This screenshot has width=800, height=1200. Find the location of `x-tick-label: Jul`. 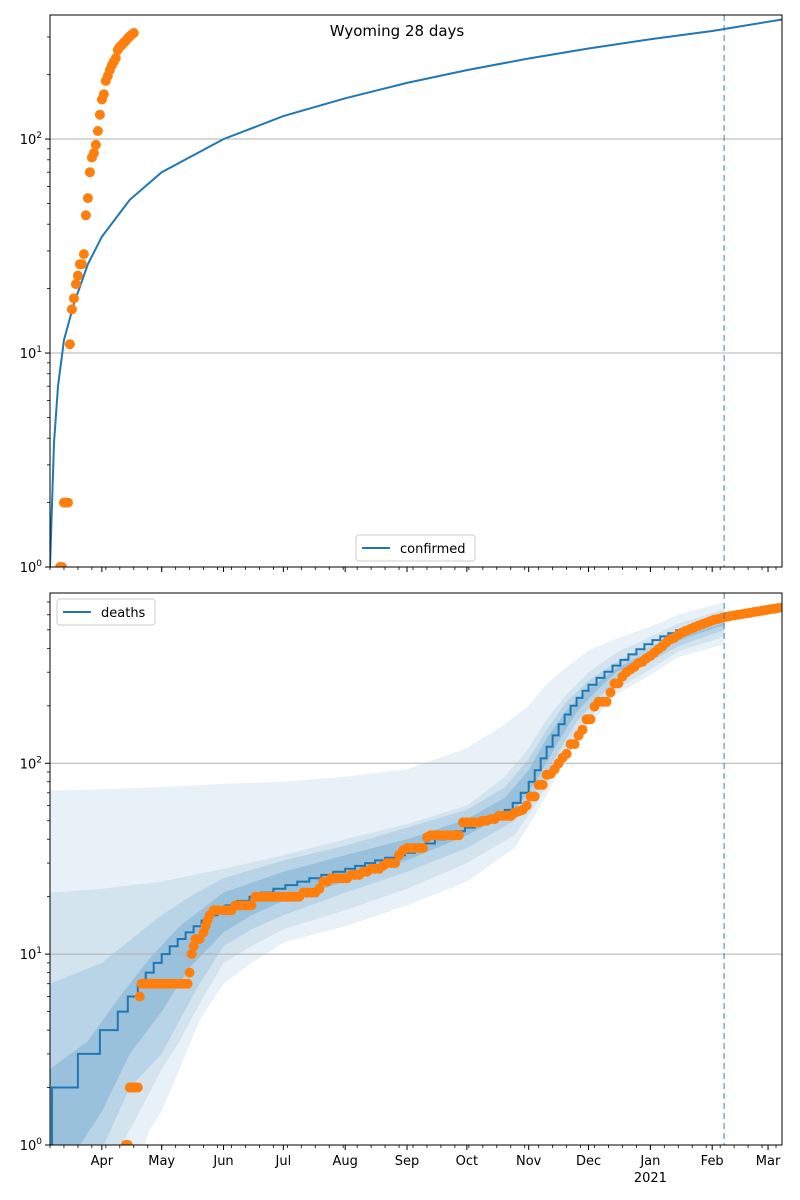

x-tick-label: Jul is located at coordinates (283, 1161).